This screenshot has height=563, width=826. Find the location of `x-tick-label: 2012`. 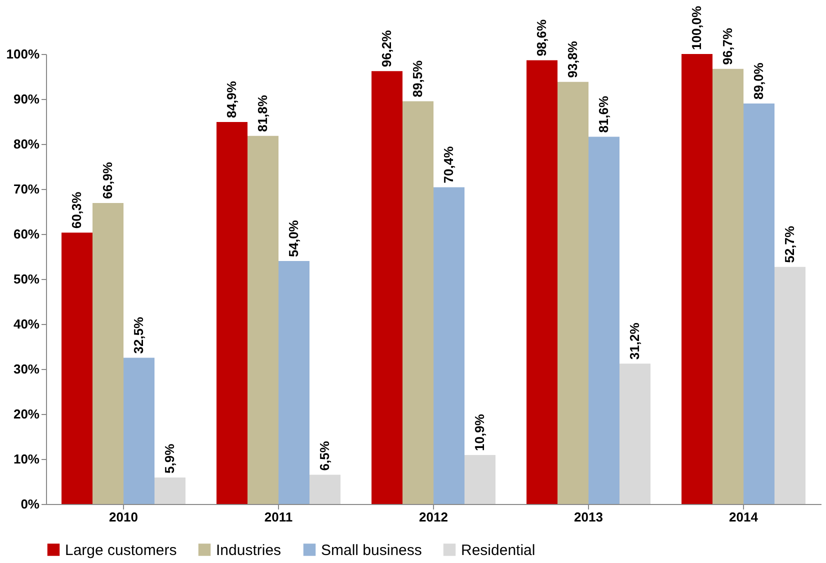

x-tick-label: 2012 is located at coordinates (433, 517).